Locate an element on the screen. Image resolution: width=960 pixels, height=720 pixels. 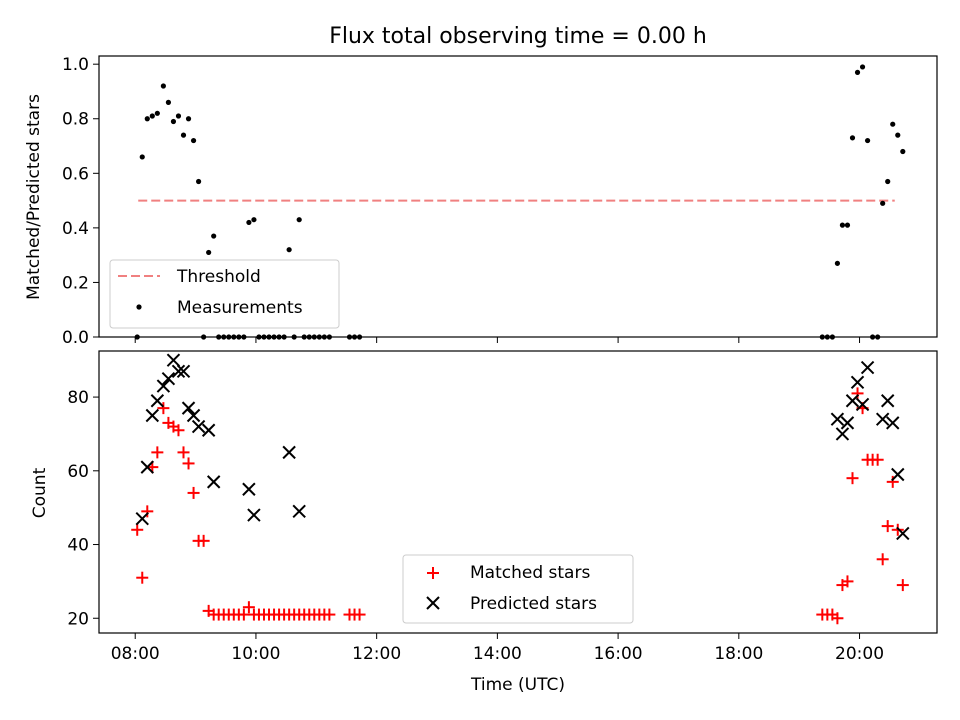
count-y-tick-label: 60 is located at coordinates (78, 472).